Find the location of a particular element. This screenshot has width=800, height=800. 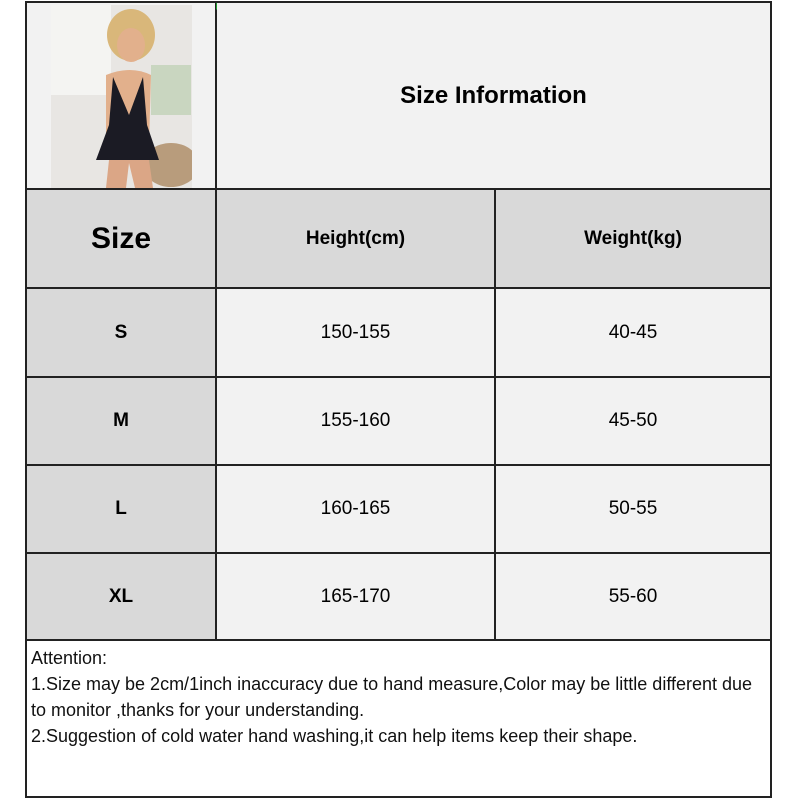

size-cell: L is located at coordinates (122, 510).